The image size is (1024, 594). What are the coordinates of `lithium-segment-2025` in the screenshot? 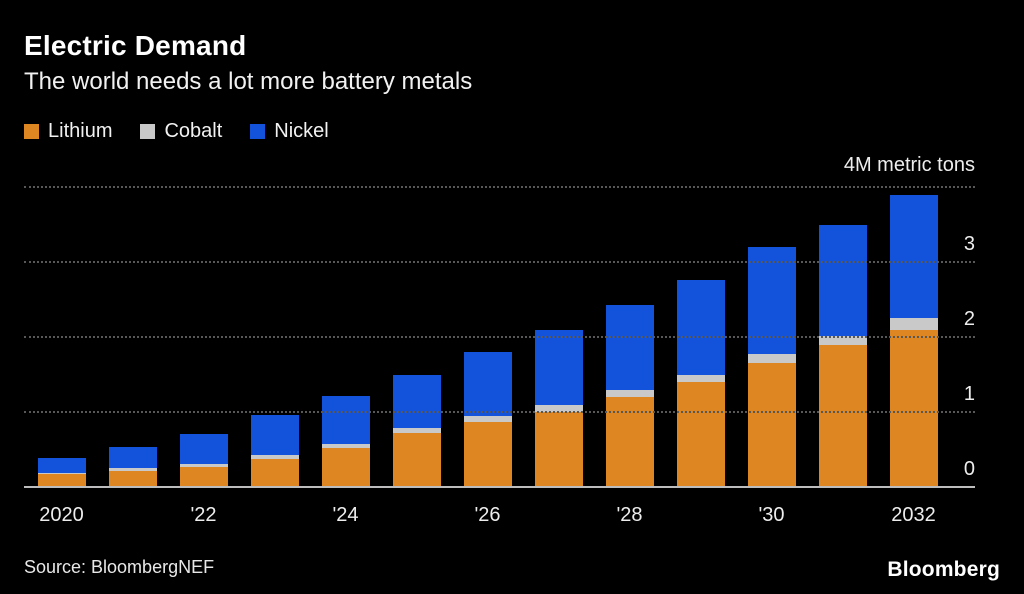 It's located at (416, 460).